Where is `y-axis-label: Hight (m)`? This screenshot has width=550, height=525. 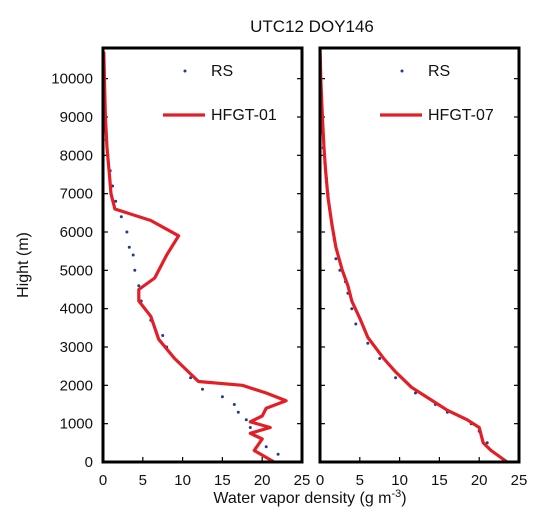
y-axis-label: Hight (m) is located at coordinates (23, 265).